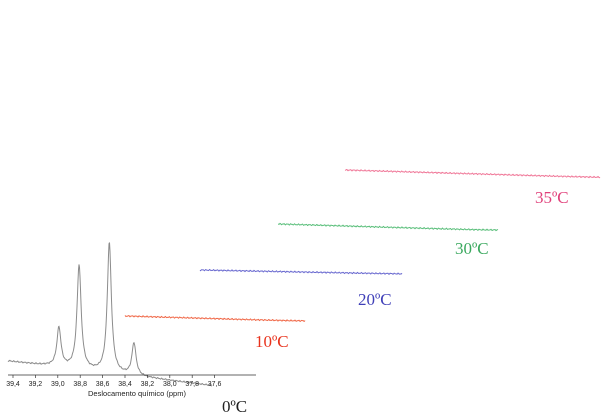  Describe the element at coordinates (13, 384) in the screenshot. I see `x-tick-label: 39,4` at that location.